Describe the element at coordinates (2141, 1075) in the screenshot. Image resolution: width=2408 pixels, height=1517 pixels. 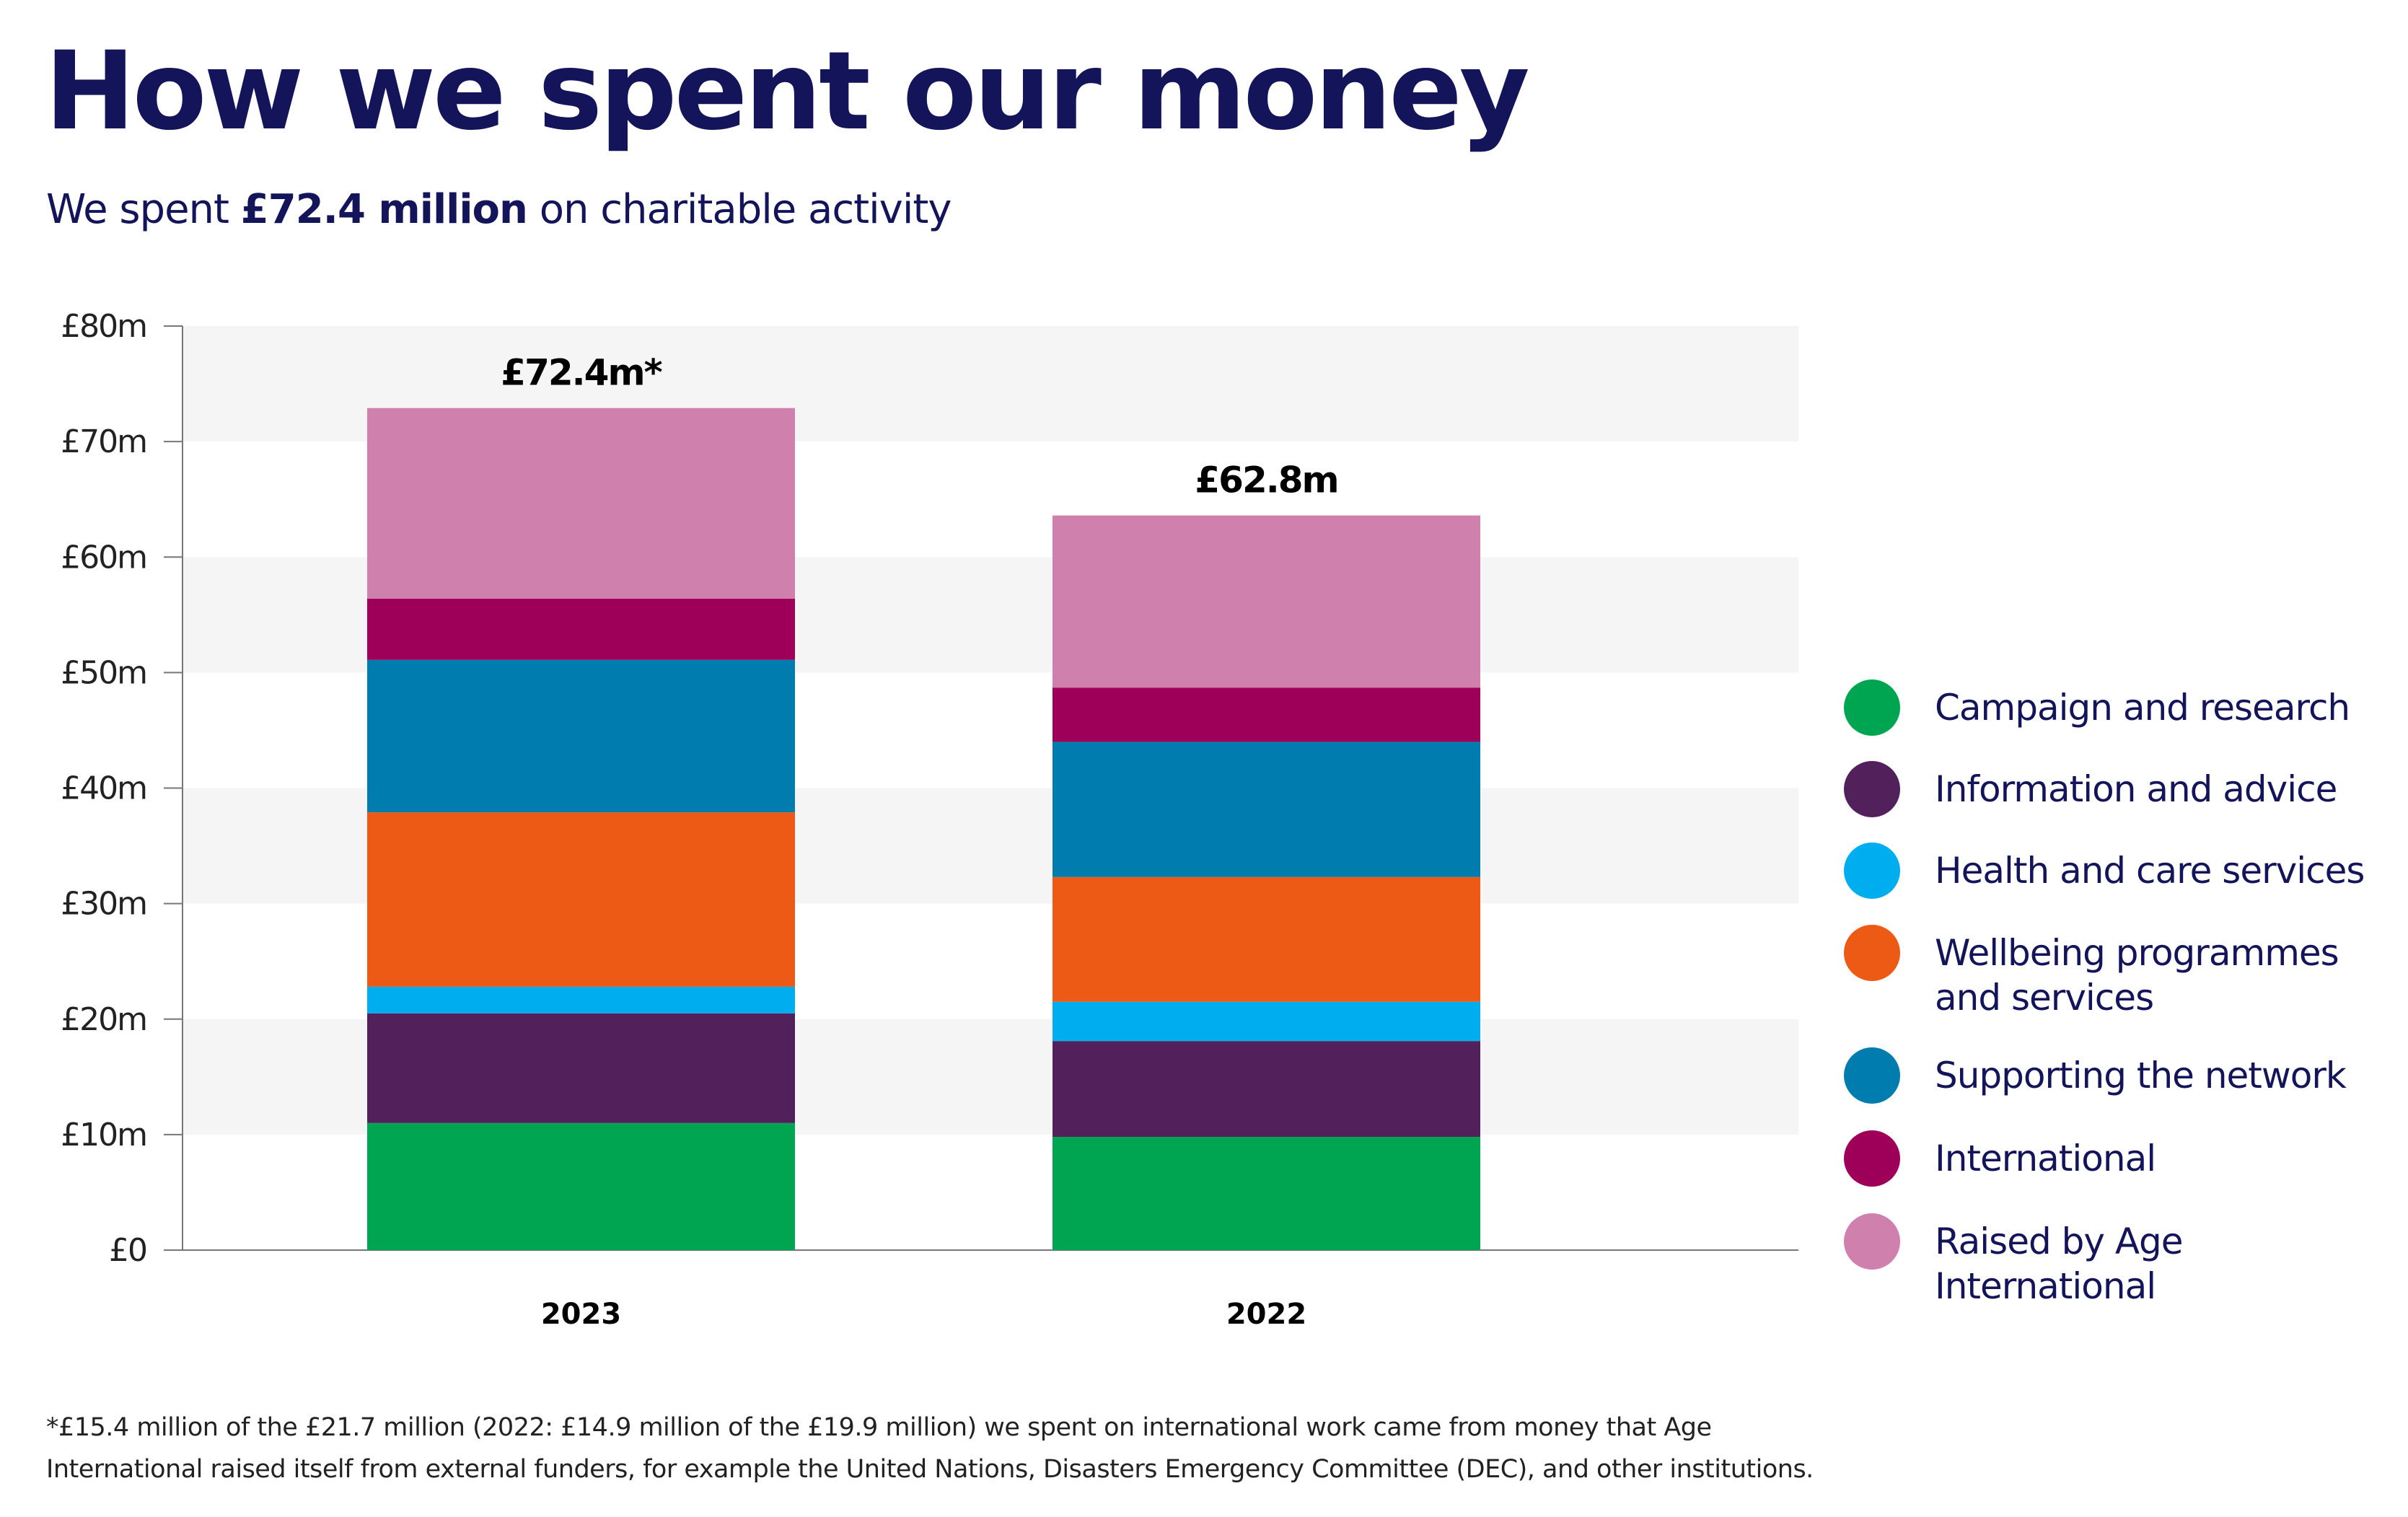
I see `legend-label: Supporting the network` at that location.